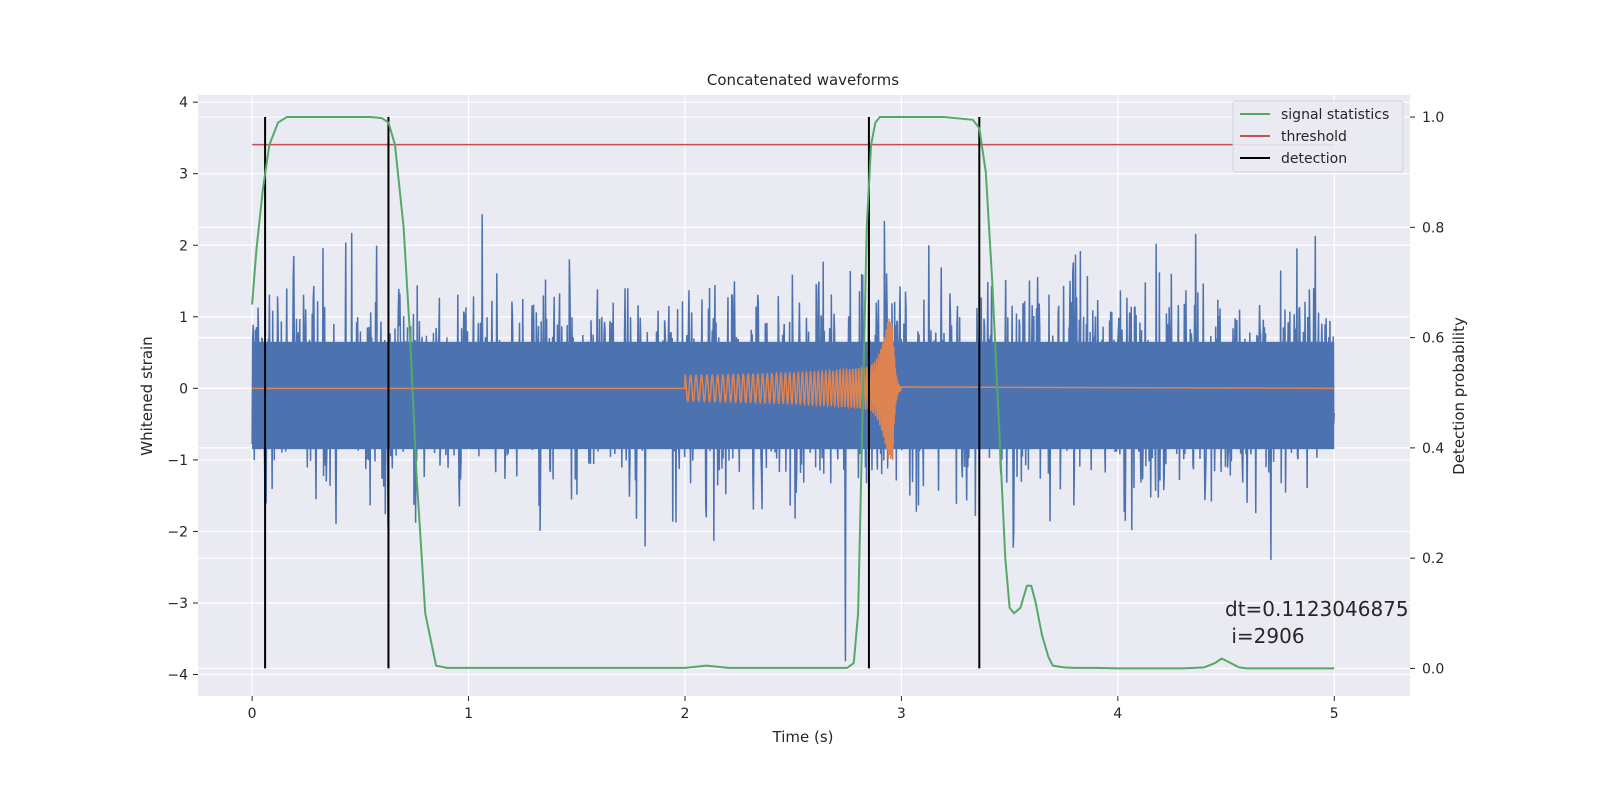 The image size is (1600, 800). Describe the element at coordinates (177, 461) in the screenshot. I see `y-tick-label: −1` at that location.